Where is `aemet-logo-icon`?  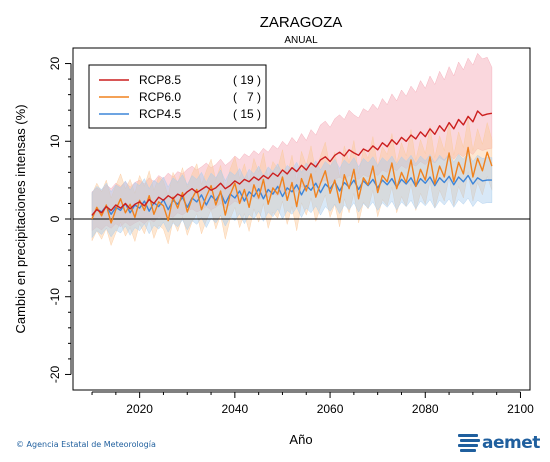 aemet-logo-icon is located at coordinates (469, 443).